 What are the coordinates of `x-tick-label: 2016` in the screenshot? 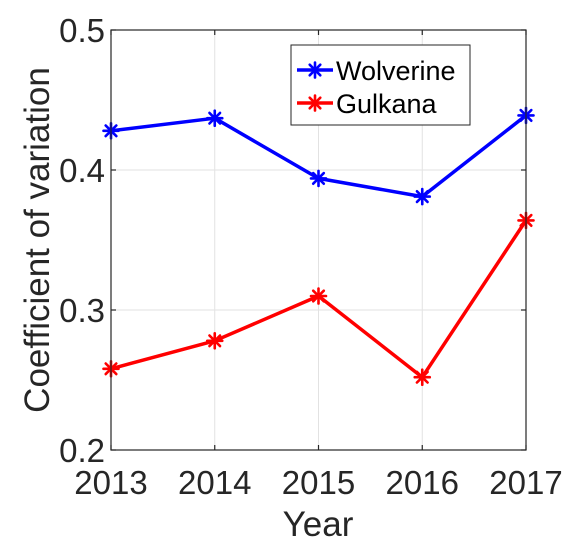 It's located at (422, 482).